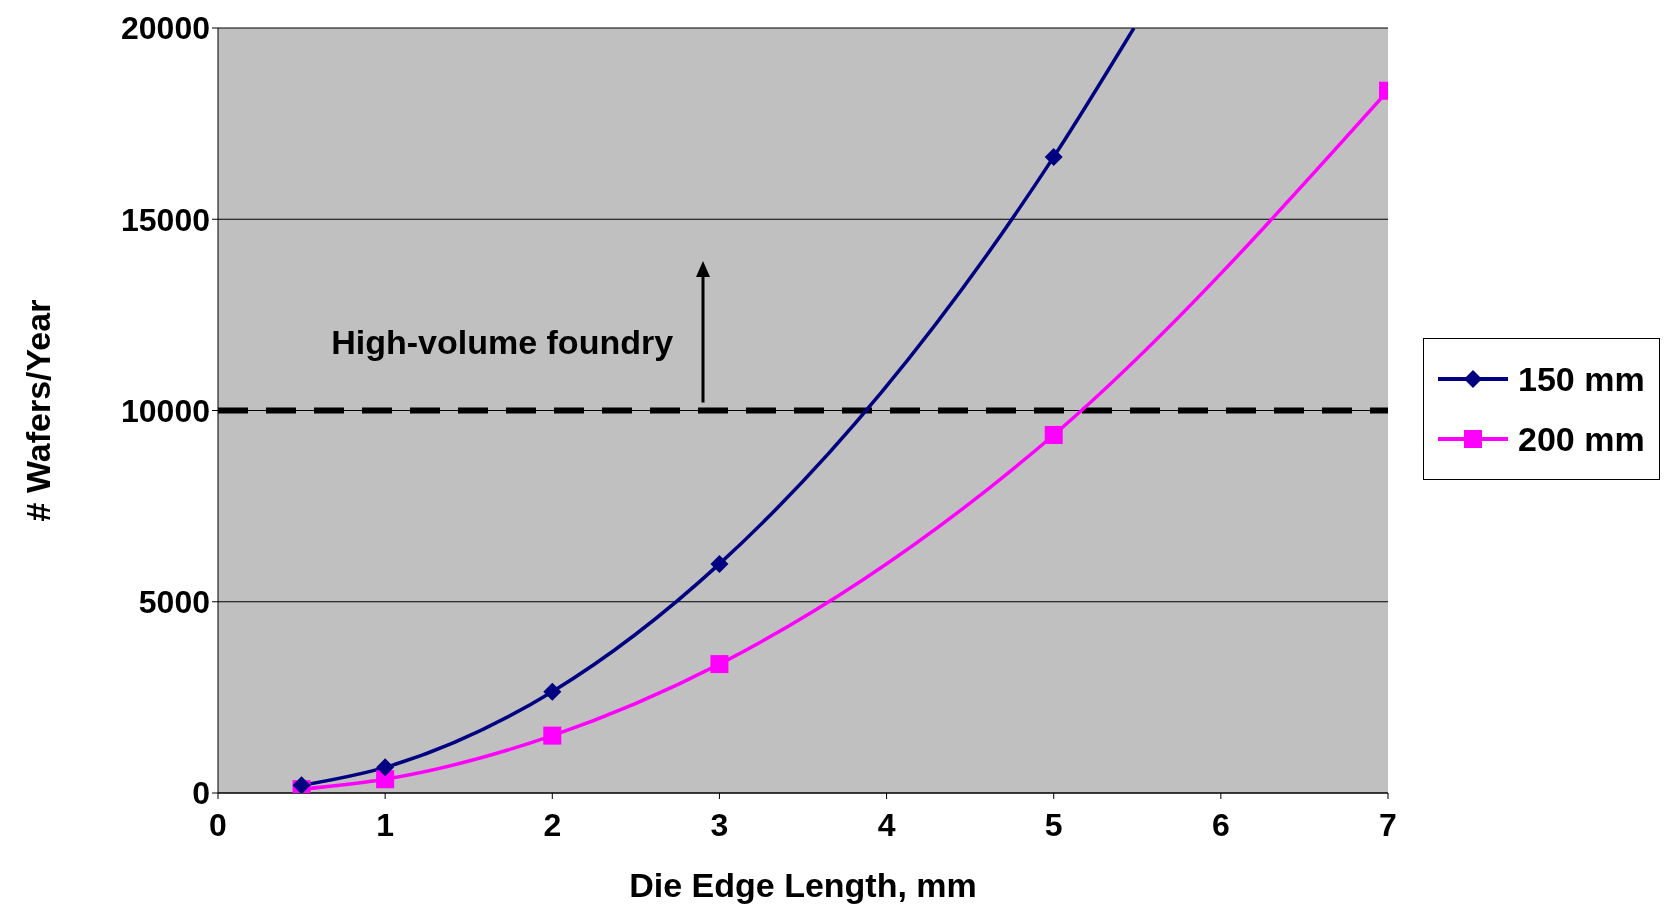 The width and height of the screenshot is (1667, 923). I want to click on annotation: High-volume foundry, so click(502, 342).